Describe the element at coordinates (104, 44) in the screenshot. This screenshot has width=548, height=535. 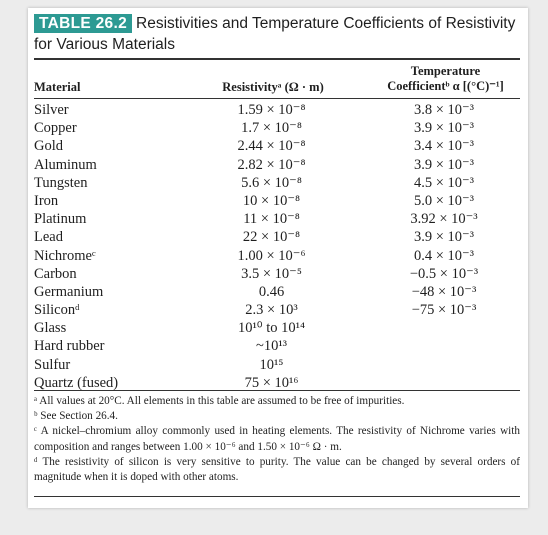
I see `table-title-line2: for Various Materials` at that location.